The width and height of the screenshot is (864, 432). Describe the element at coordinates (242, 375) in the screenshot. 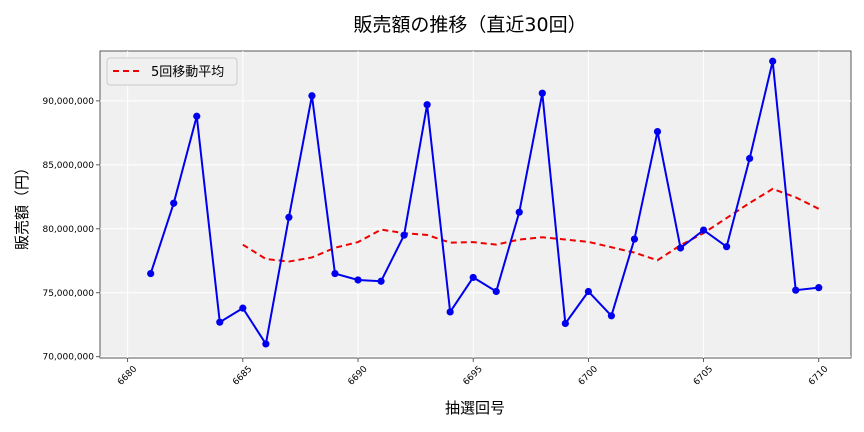

I see `x-tick-label: 6685` at that location.